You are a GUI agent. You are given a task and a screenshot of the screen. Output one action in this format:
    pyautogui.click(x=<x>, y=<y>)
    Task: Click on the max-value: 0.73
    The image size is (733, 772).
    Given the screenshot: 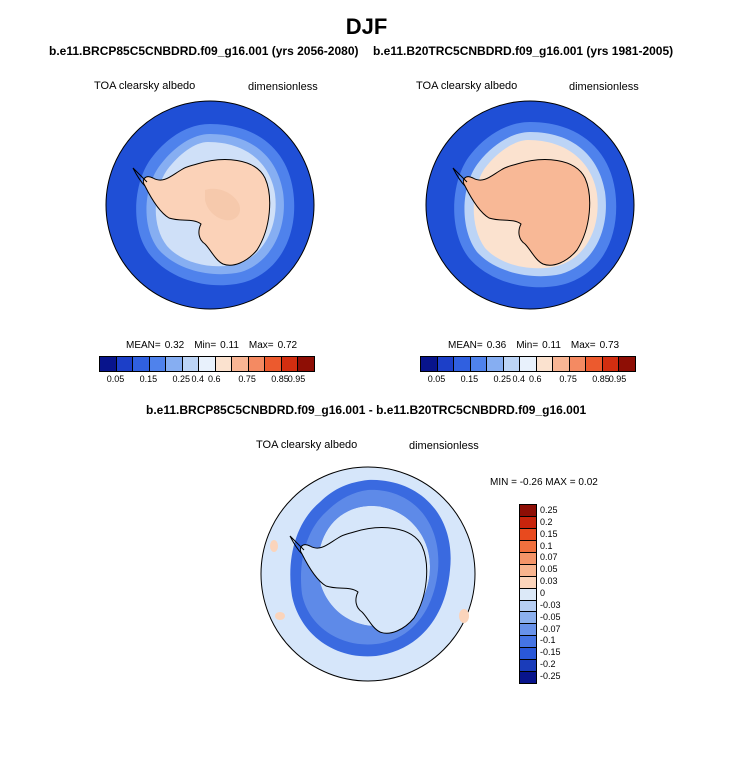 What is the action you would take?
    pyautogui.click(x=609, y=345)
    